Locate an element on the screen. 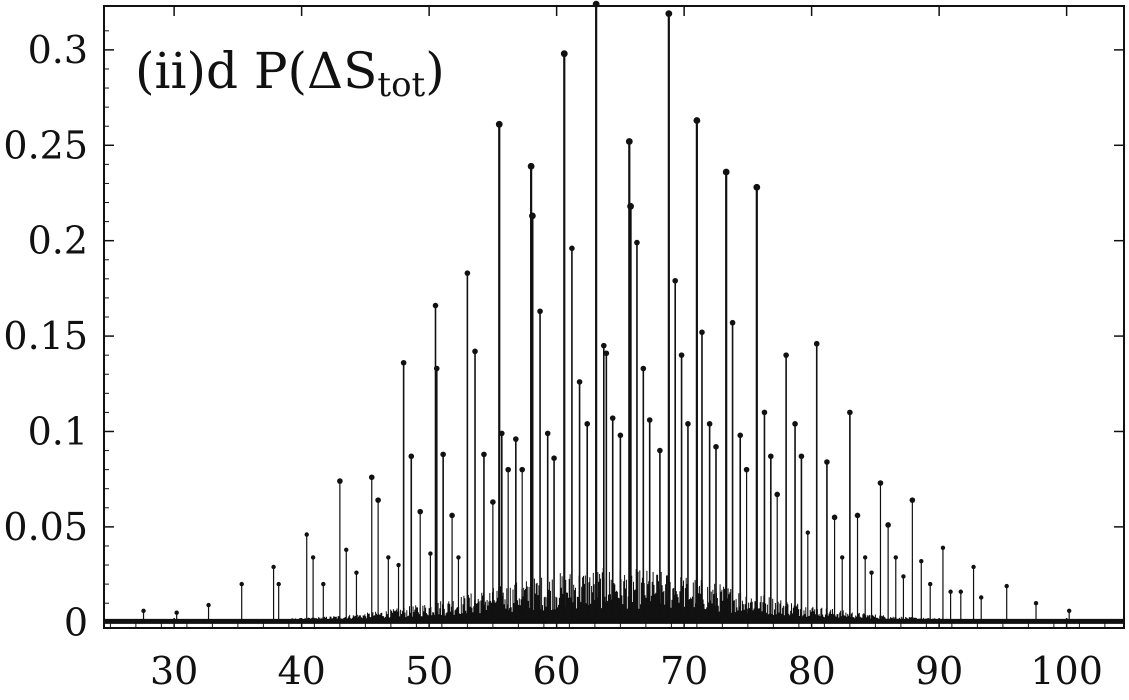 The image size is (1129, 700). y-tick-label: 0.25 is located at coordinates (45, 145).